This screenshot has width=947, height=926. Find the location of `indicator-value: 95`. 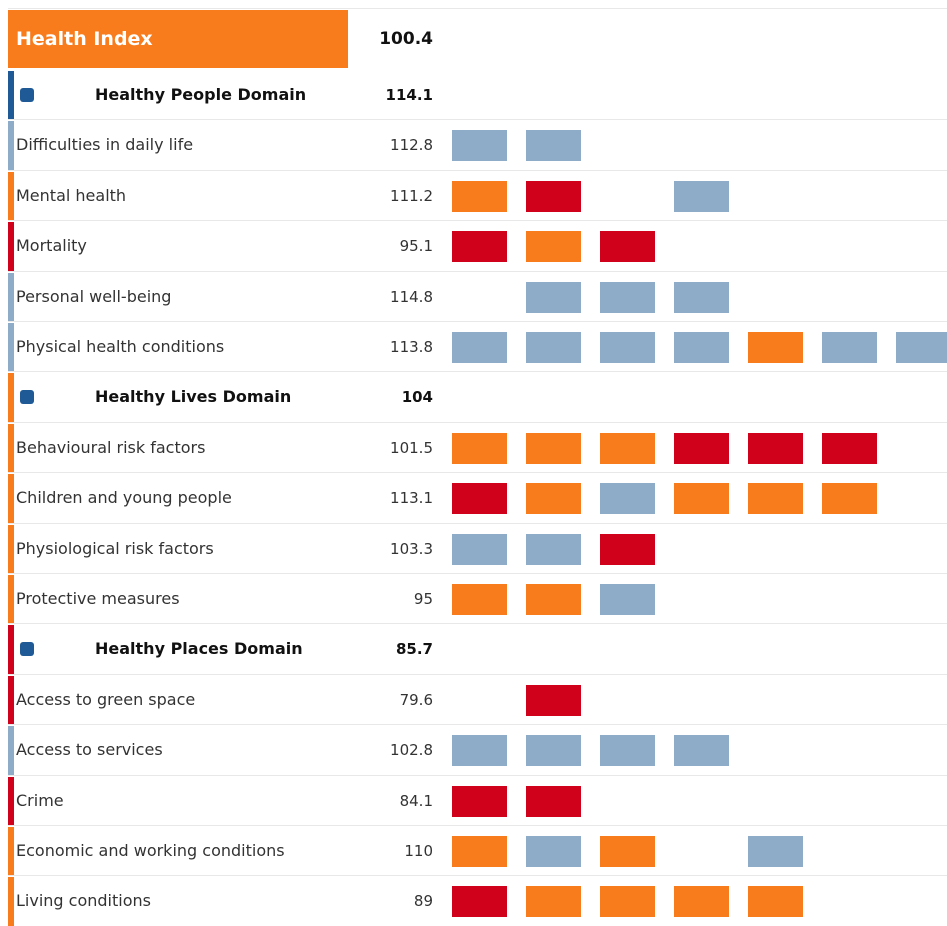

indicator-value: 95 is located at coordinates (423, 599).